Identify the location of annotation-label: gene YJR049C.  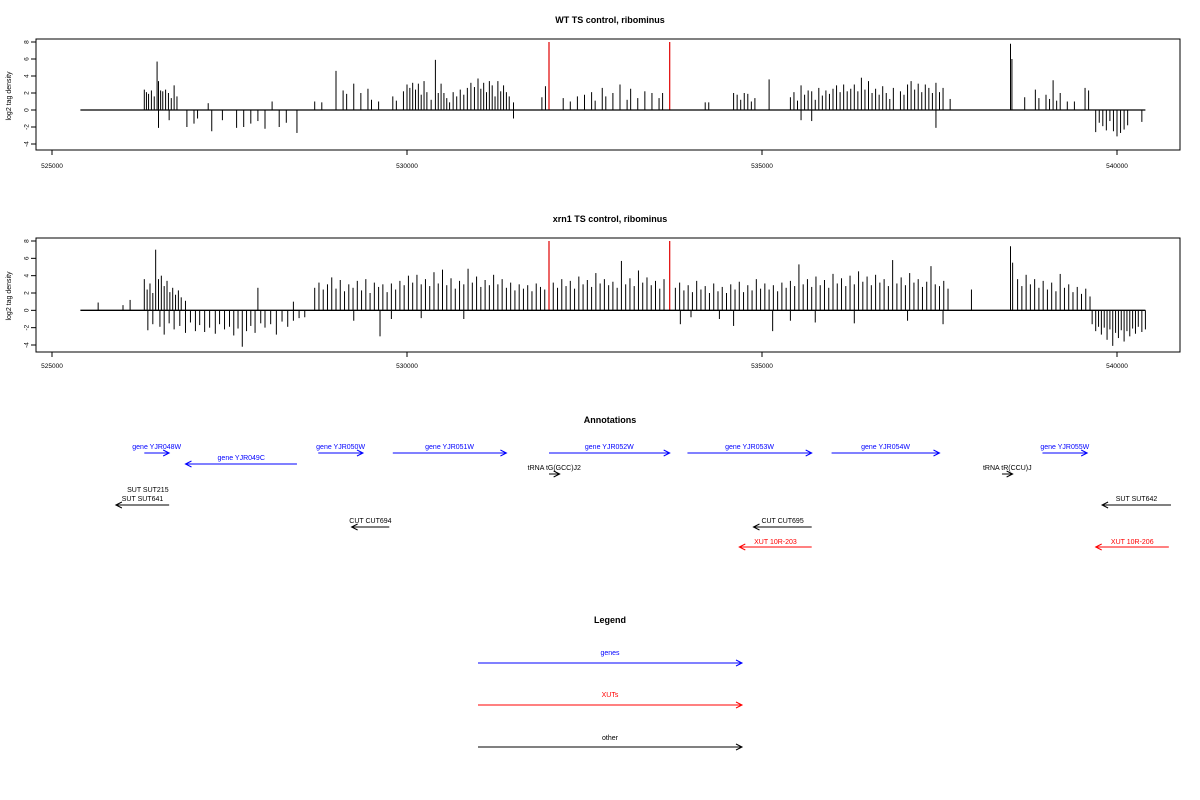
(241, 458).